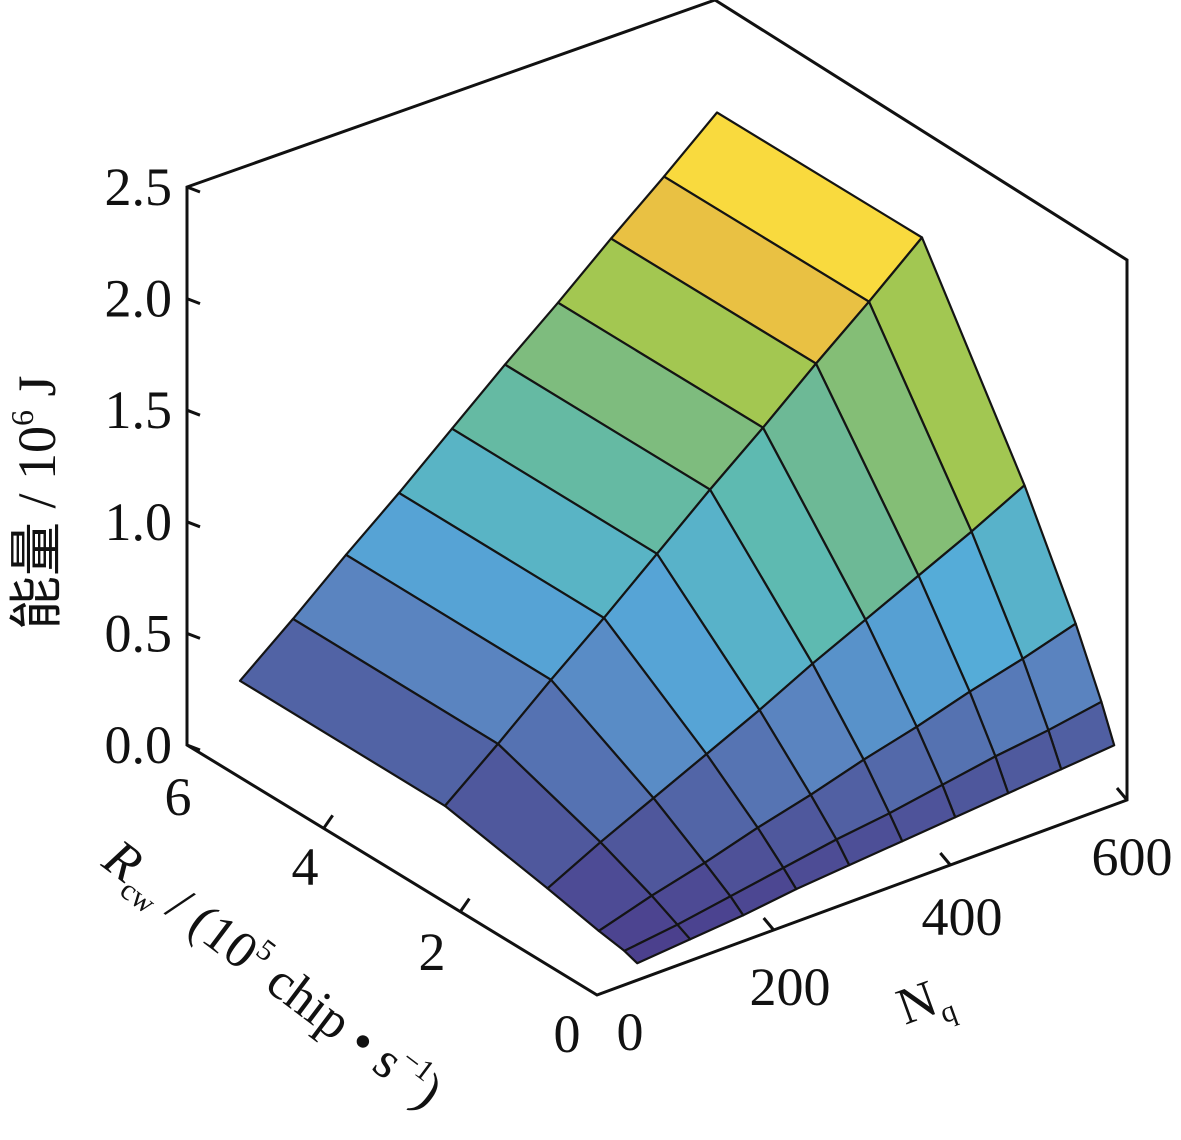  I want to click on surface-face, so click(657, 944).